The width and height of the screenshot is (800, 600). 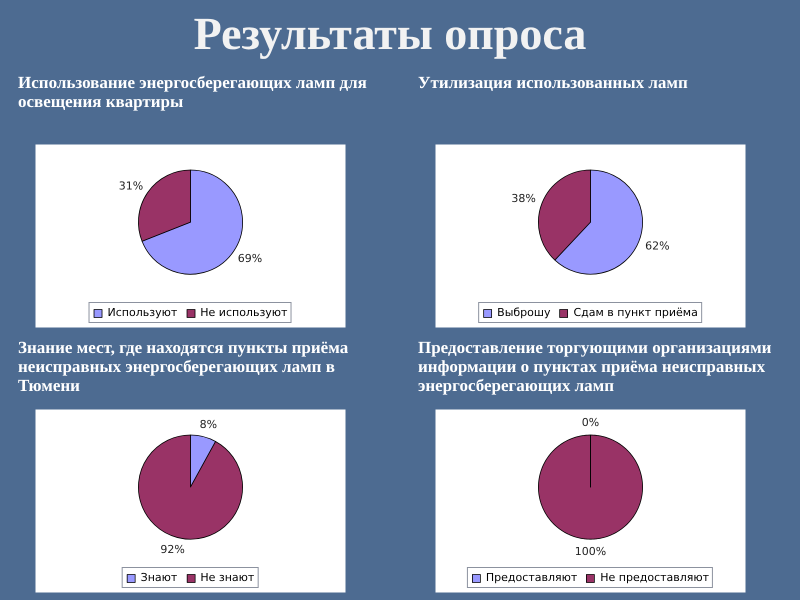 What do you see at coordinates (159, 577) in the screenshot?
I see `legend-label: Знают` at bounding box center [159, 577].